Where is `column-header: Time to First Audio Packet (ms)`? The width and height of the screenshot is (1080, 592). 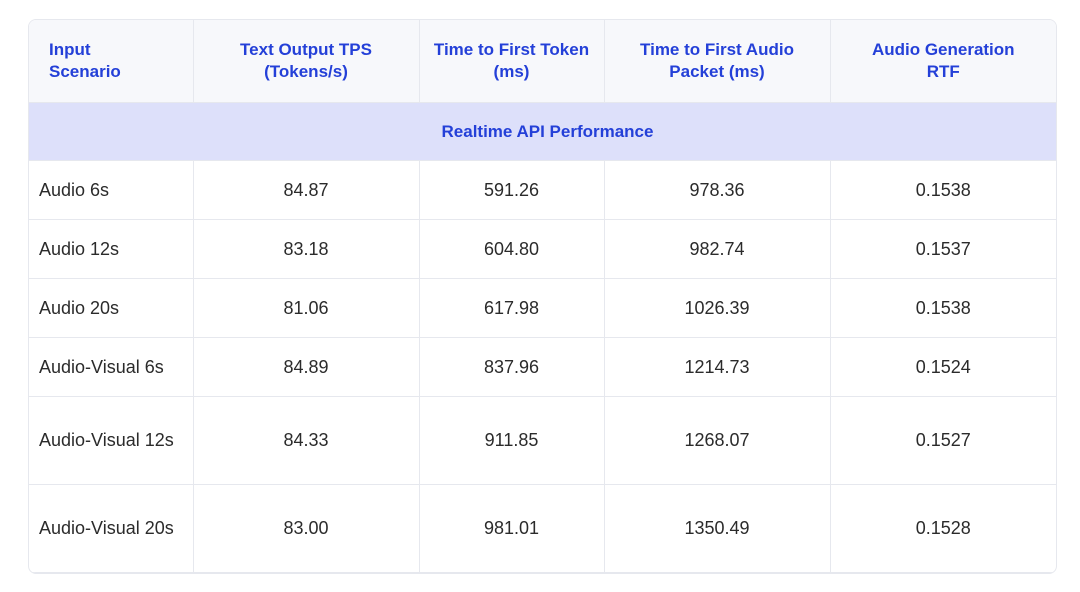
column-header: Time to First Audio Packet (ms) is located at coordinates (717, 61).